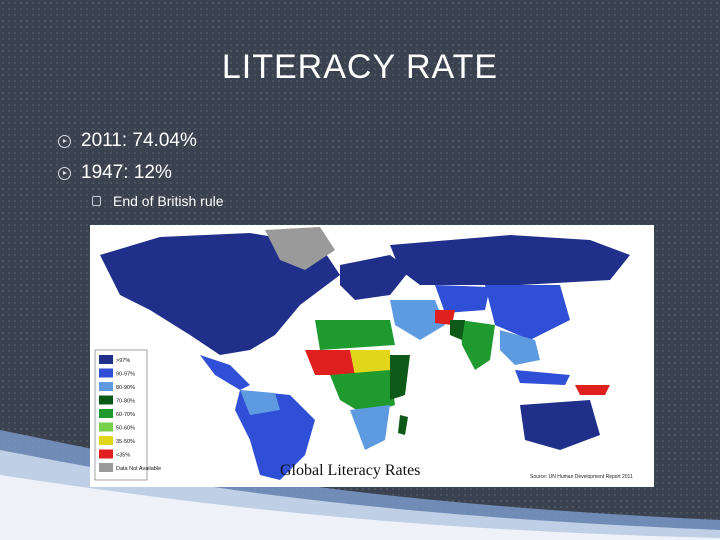  What do you see at coordinates (123, 456) in the screenshot?
I see `legend-label: <35%` at bounding box center [123, 456].